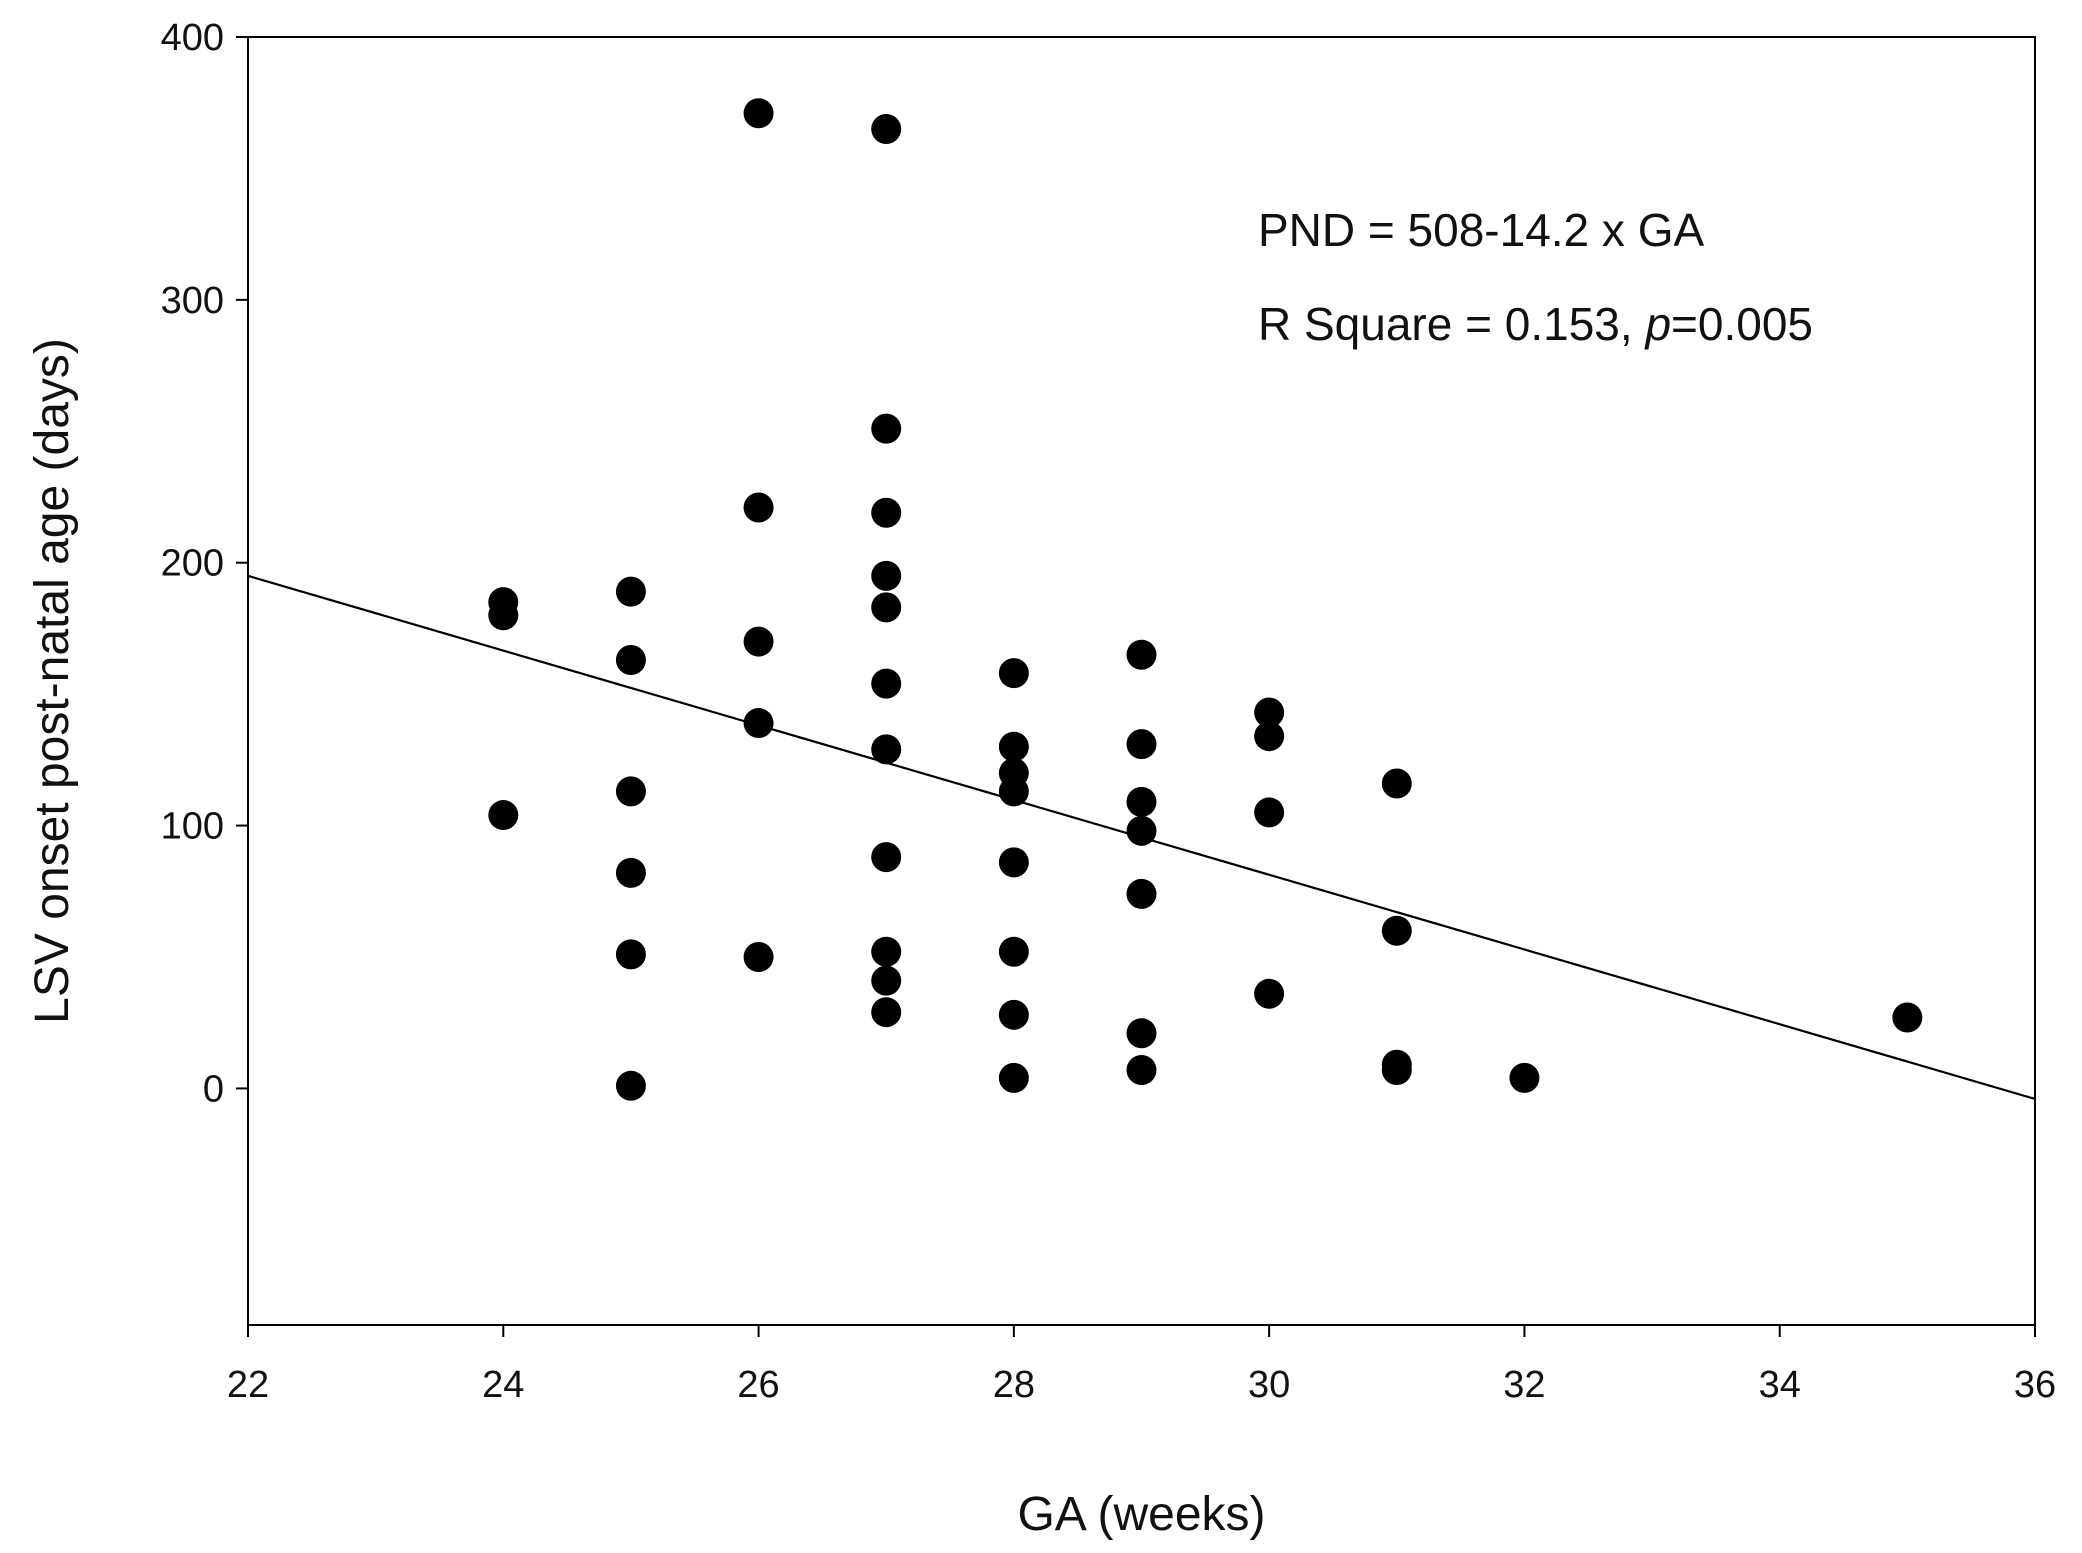 This screenshot has width=2082, height=1553. I want to click on regression-equation: PND = 508-14.2 x GA, so click(1481, 230).